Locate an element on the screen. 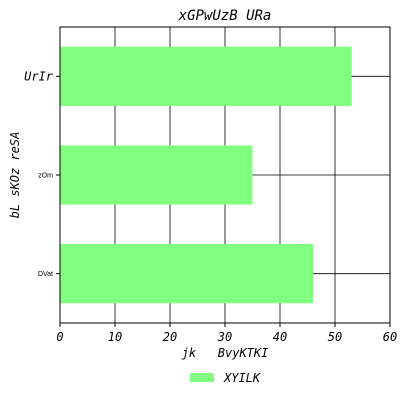 Image resolution: width=406 pixels, height=406 pixels. x-tick-label: 10 is located at coordinates (115, 337).